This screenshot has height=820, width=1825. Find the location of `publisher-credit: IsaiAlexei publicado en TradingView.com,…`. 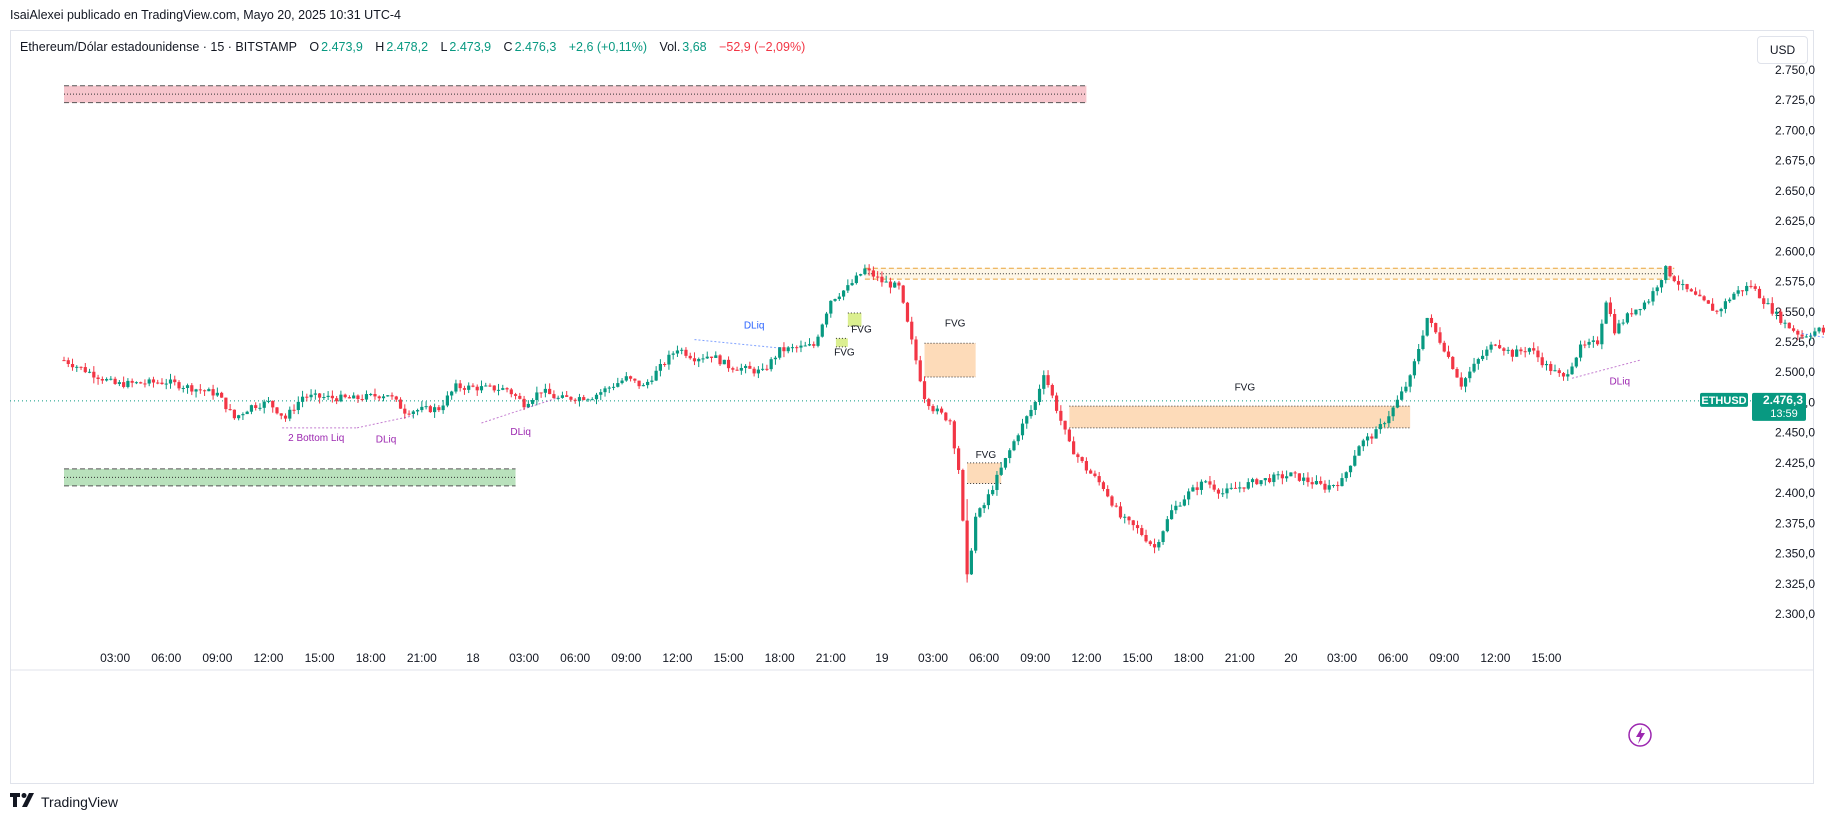

publisher-credit: IsaiAlexei publicado en TradingView.com,… is located at coordinates (205, 15).